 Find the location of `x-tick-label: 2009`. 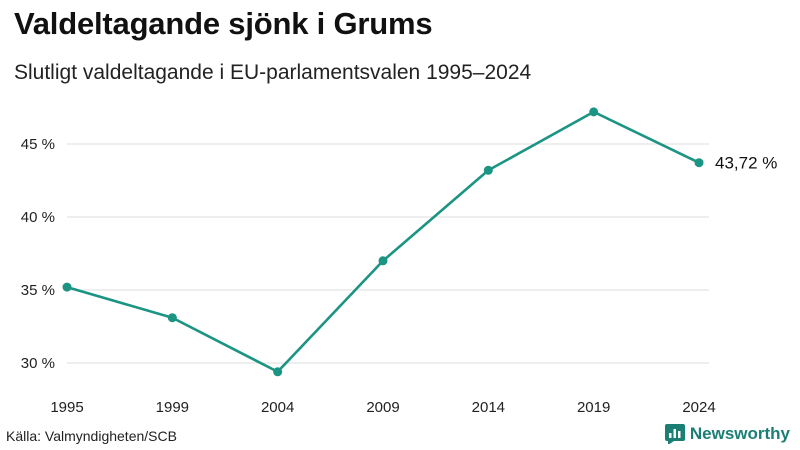

x-tick-label: 2009 is located at coordinates (382, 407).